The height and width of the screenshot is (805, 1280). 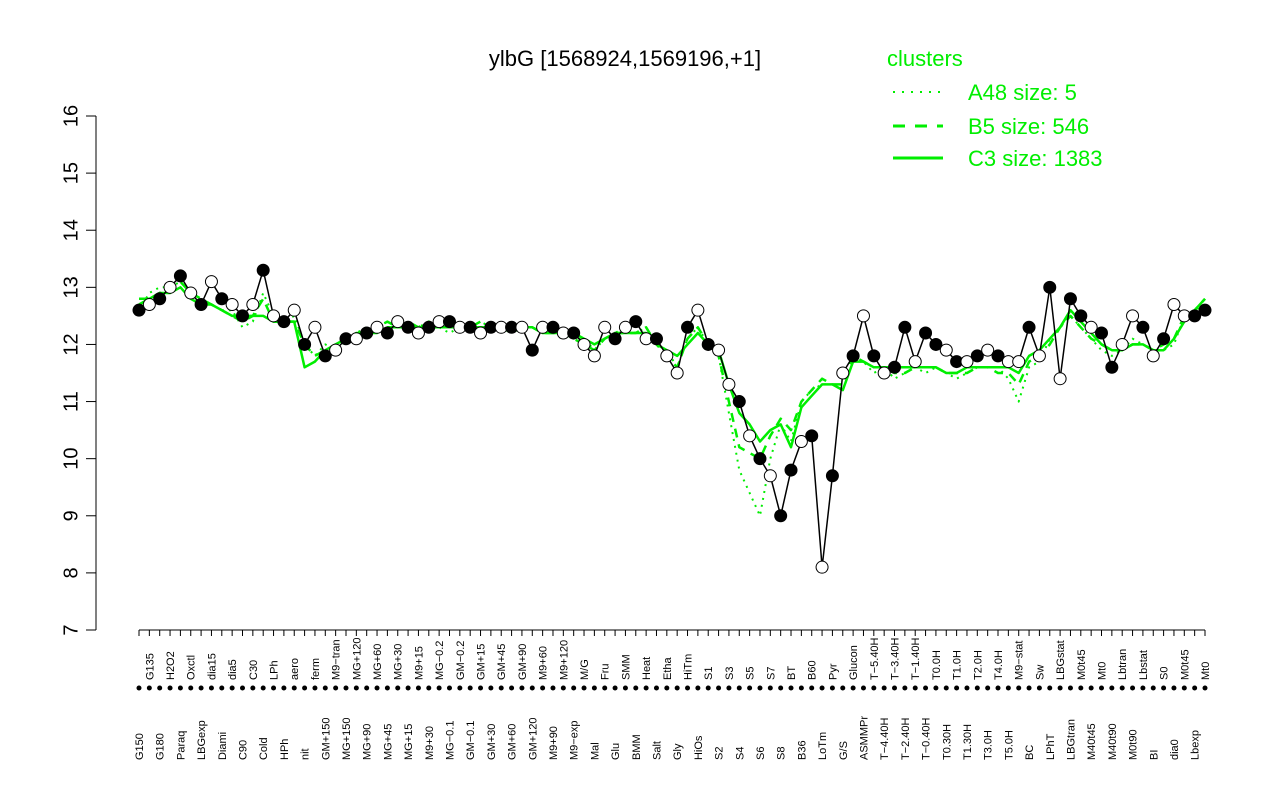 What do you see at coordinates (419, 663) in the screenshot?
I see `x-tick-label: M9+15` at bounding box center [419, 663].